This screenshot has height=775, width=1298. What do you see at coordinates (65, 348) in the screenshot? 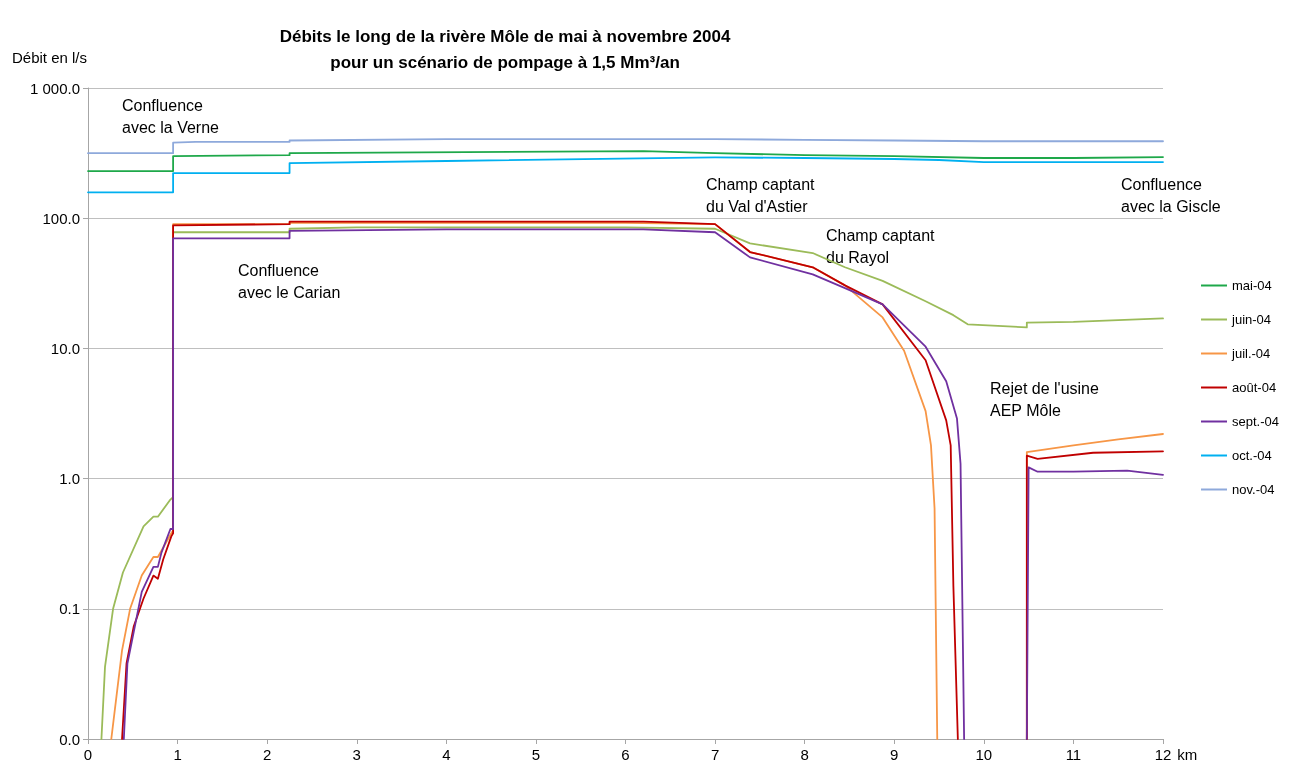
I see `y-tick-label: 10.0` at bounding box center [65, 348].